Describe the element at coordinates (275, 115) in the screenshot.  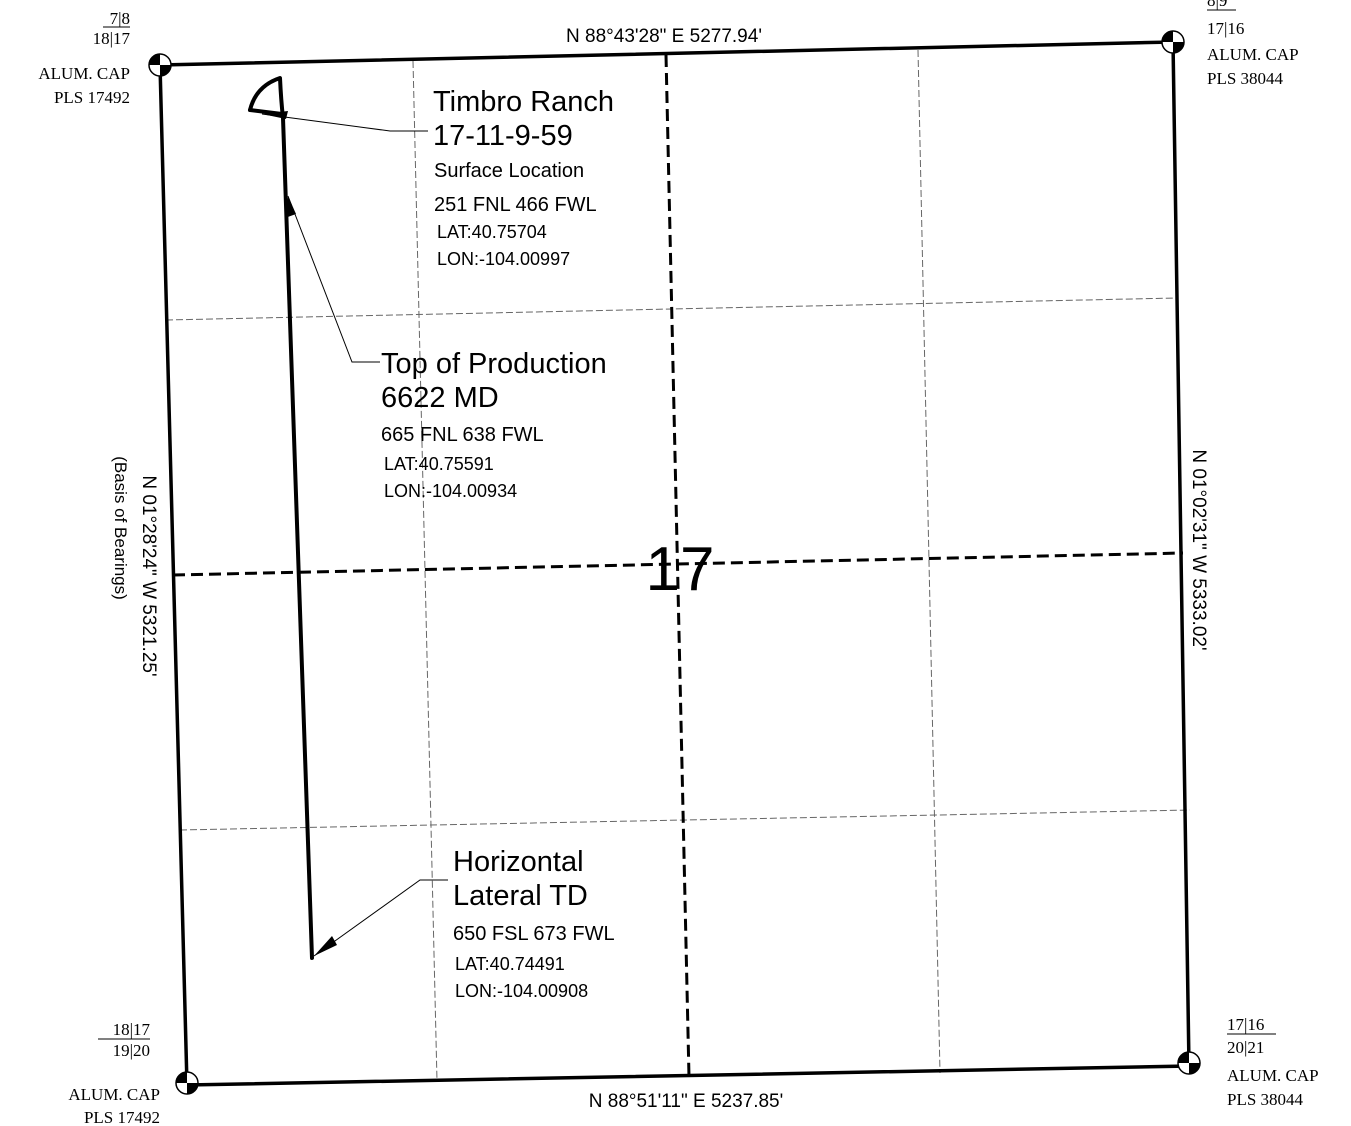
I see `surface-arrowhead` at that location.